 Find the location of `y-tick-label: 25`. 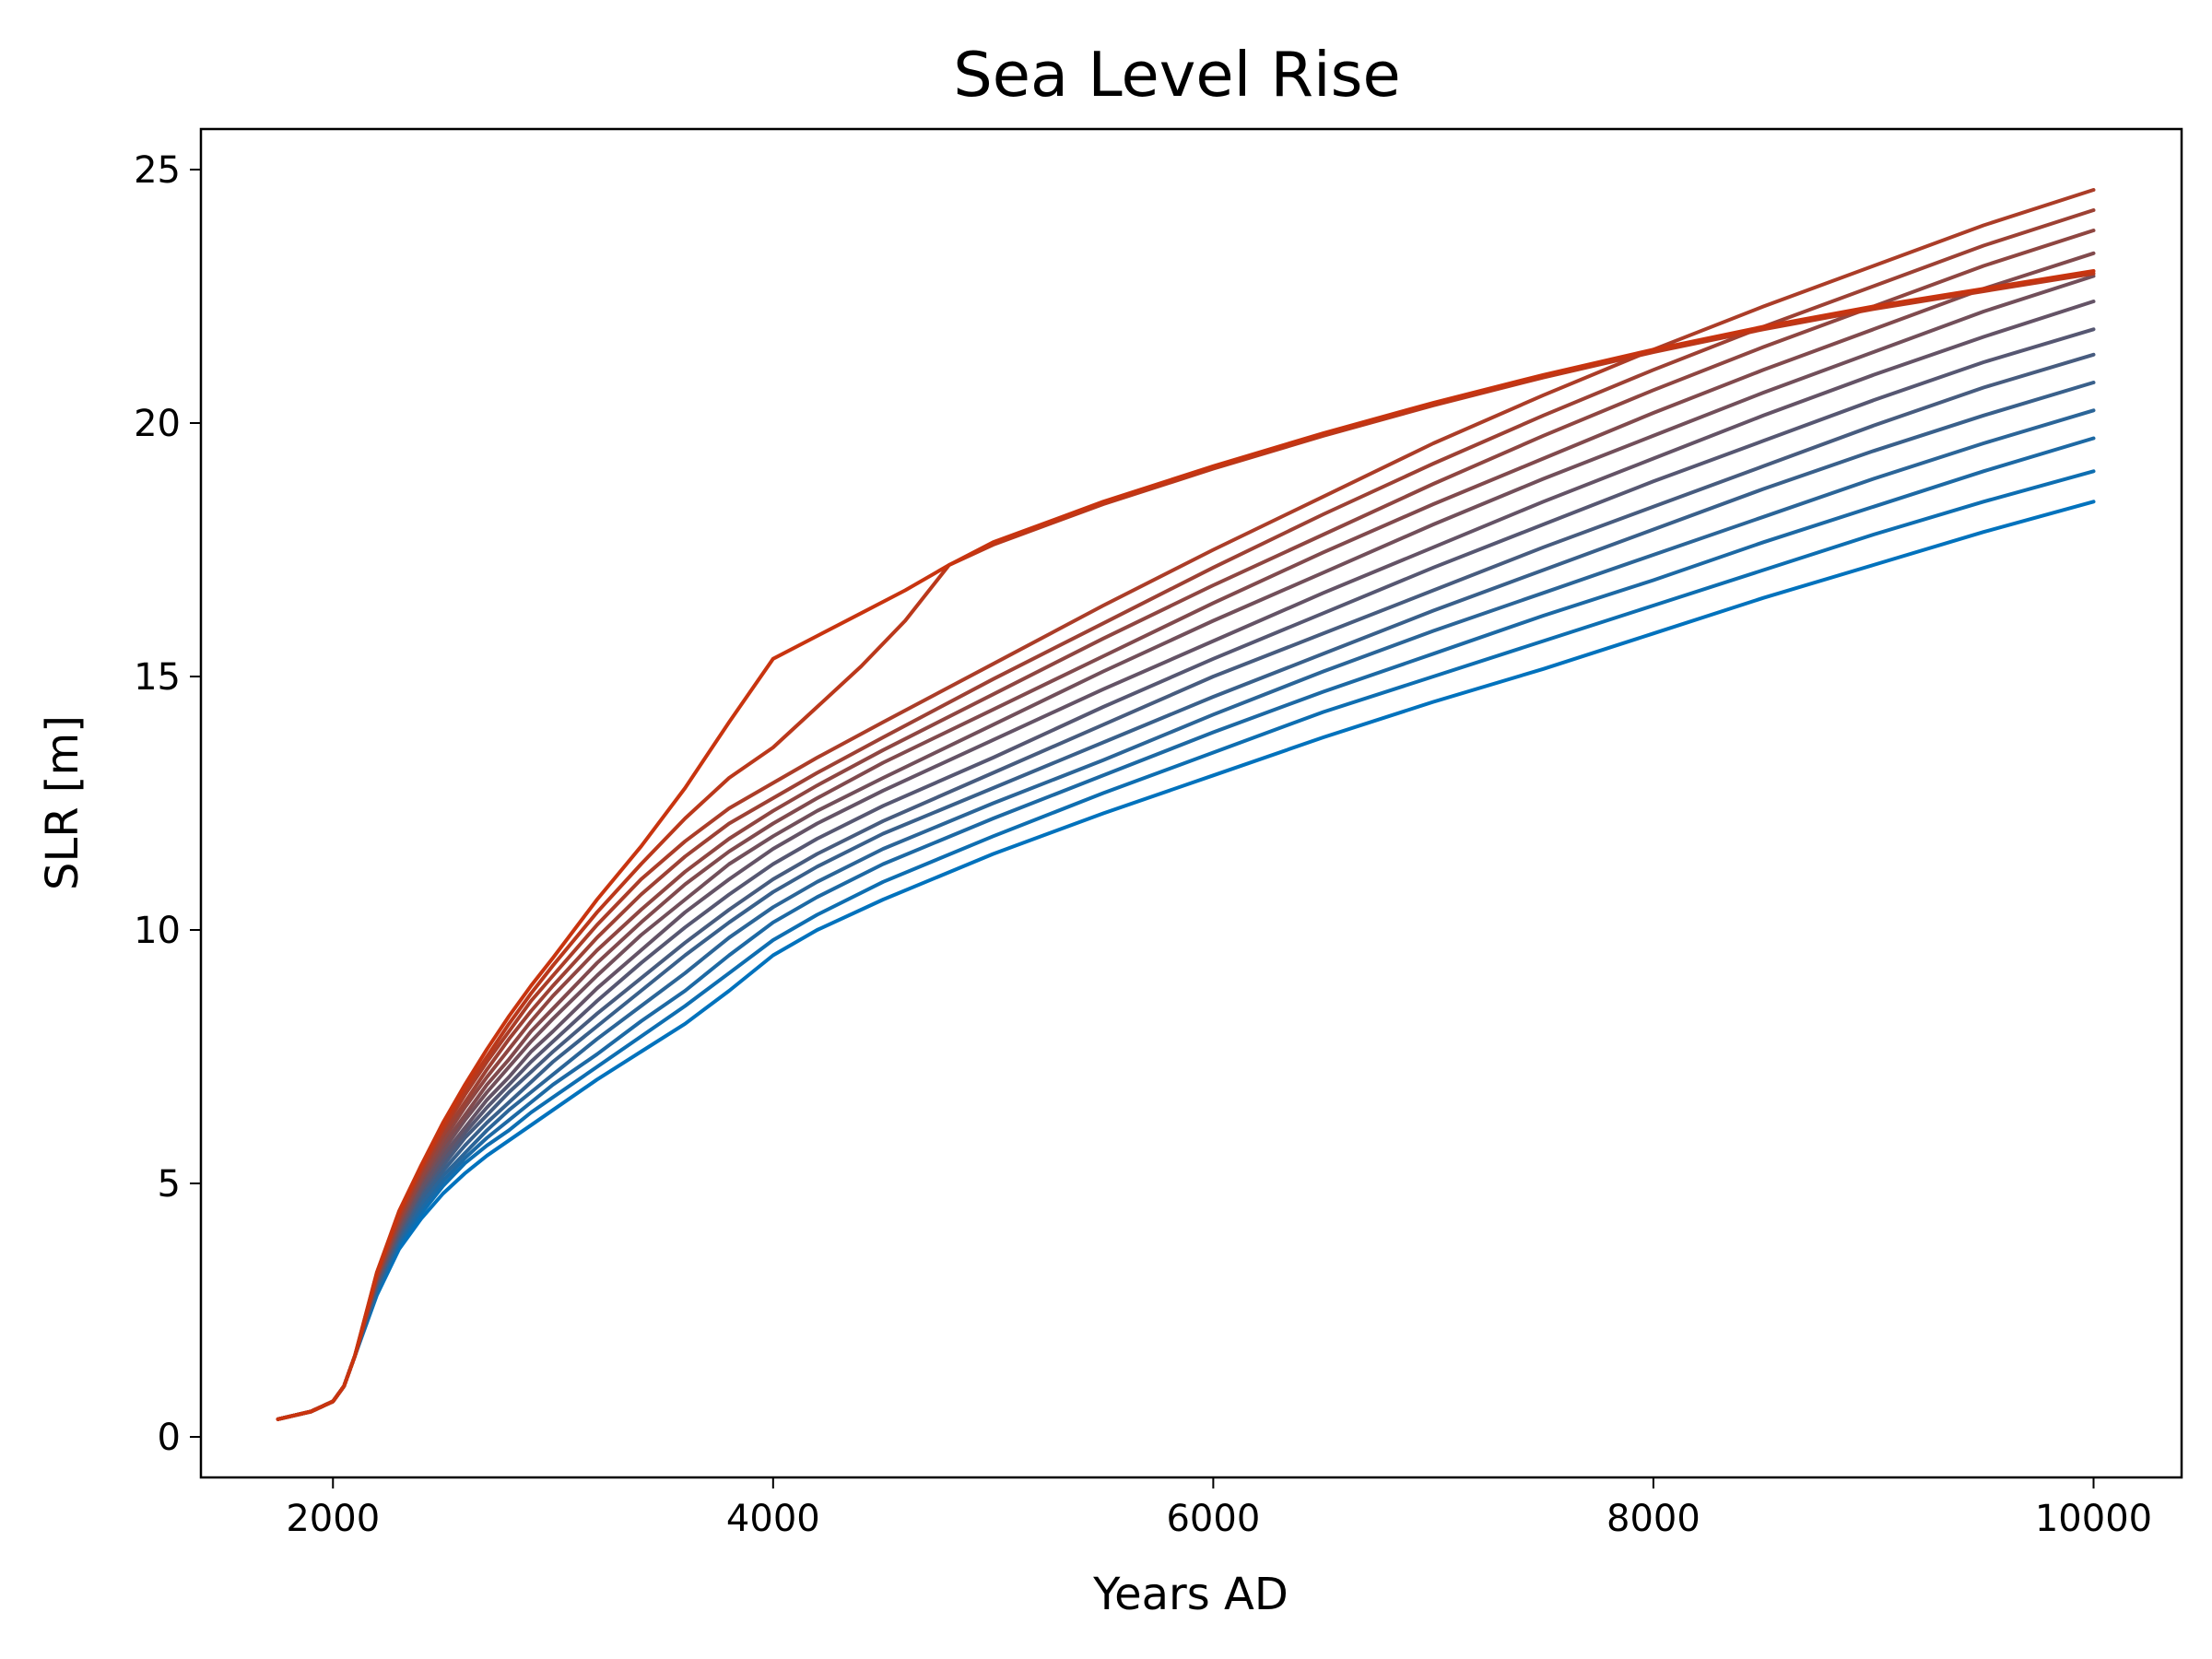

y-tick-label: 25 is located at coordinates (157, 170).